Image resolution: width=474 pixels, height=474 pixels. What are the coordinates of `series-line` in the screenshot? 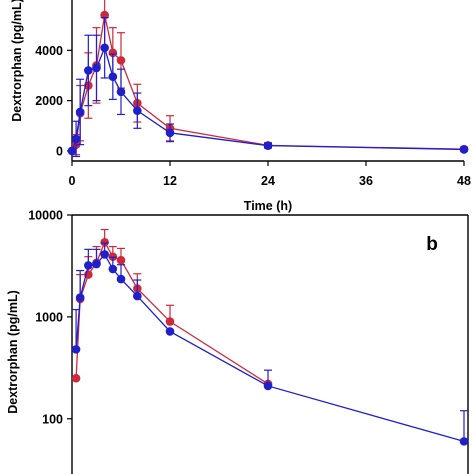 It's located at (172, 312).